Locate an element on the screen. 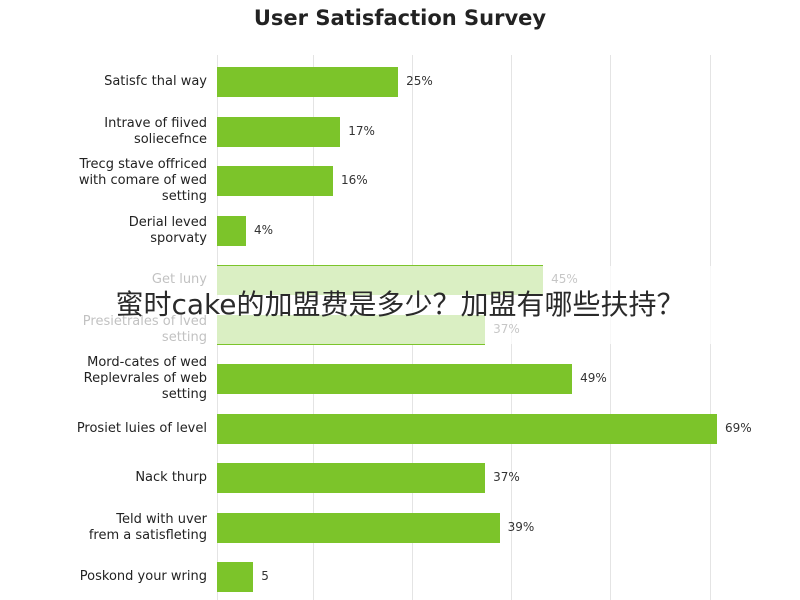 This screenshot has height=600, width=800. overlay-band is located at coordinates (400, 305).